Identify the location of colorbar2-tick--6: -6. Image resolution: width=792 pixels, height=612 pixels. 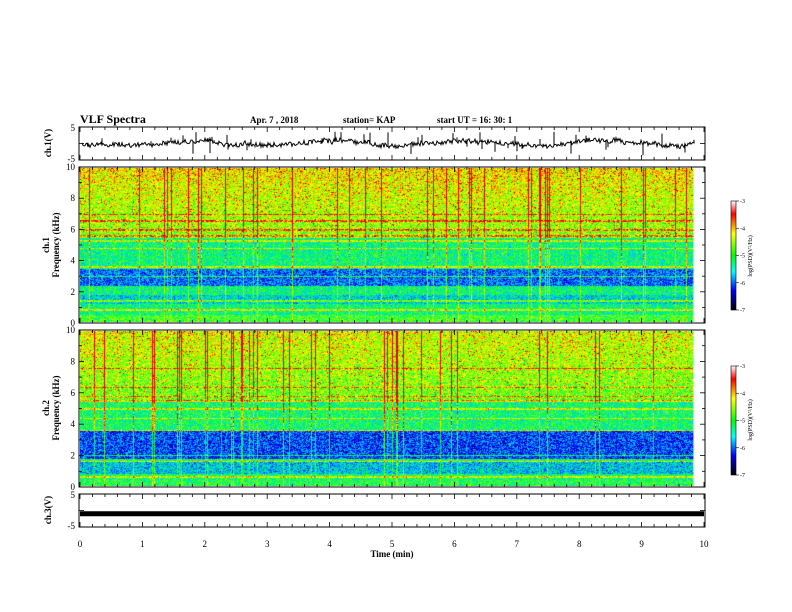
(742, 449).